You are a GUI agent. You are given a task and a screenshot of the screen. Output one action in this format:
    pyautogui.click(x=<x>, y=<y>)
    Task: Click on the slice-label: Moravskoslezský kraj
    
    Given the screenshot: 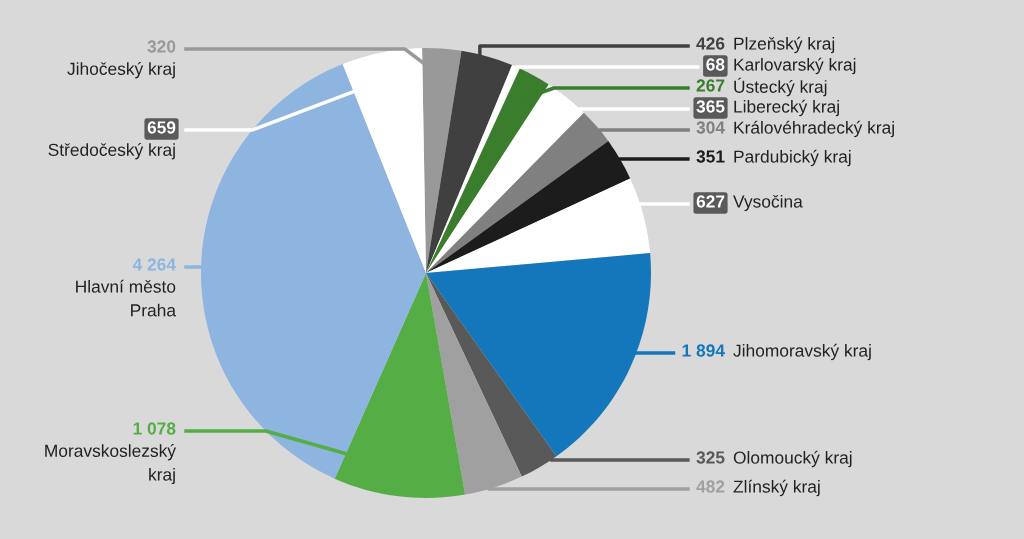 What is the action you would take?
    pyautogui.click(x=110, y=464)
    